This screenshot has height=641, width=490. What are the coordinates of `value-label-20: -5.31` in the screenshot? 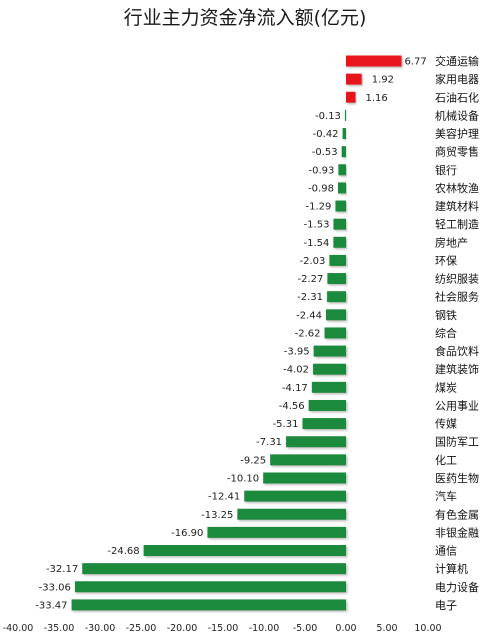 It's located at (286, 424).